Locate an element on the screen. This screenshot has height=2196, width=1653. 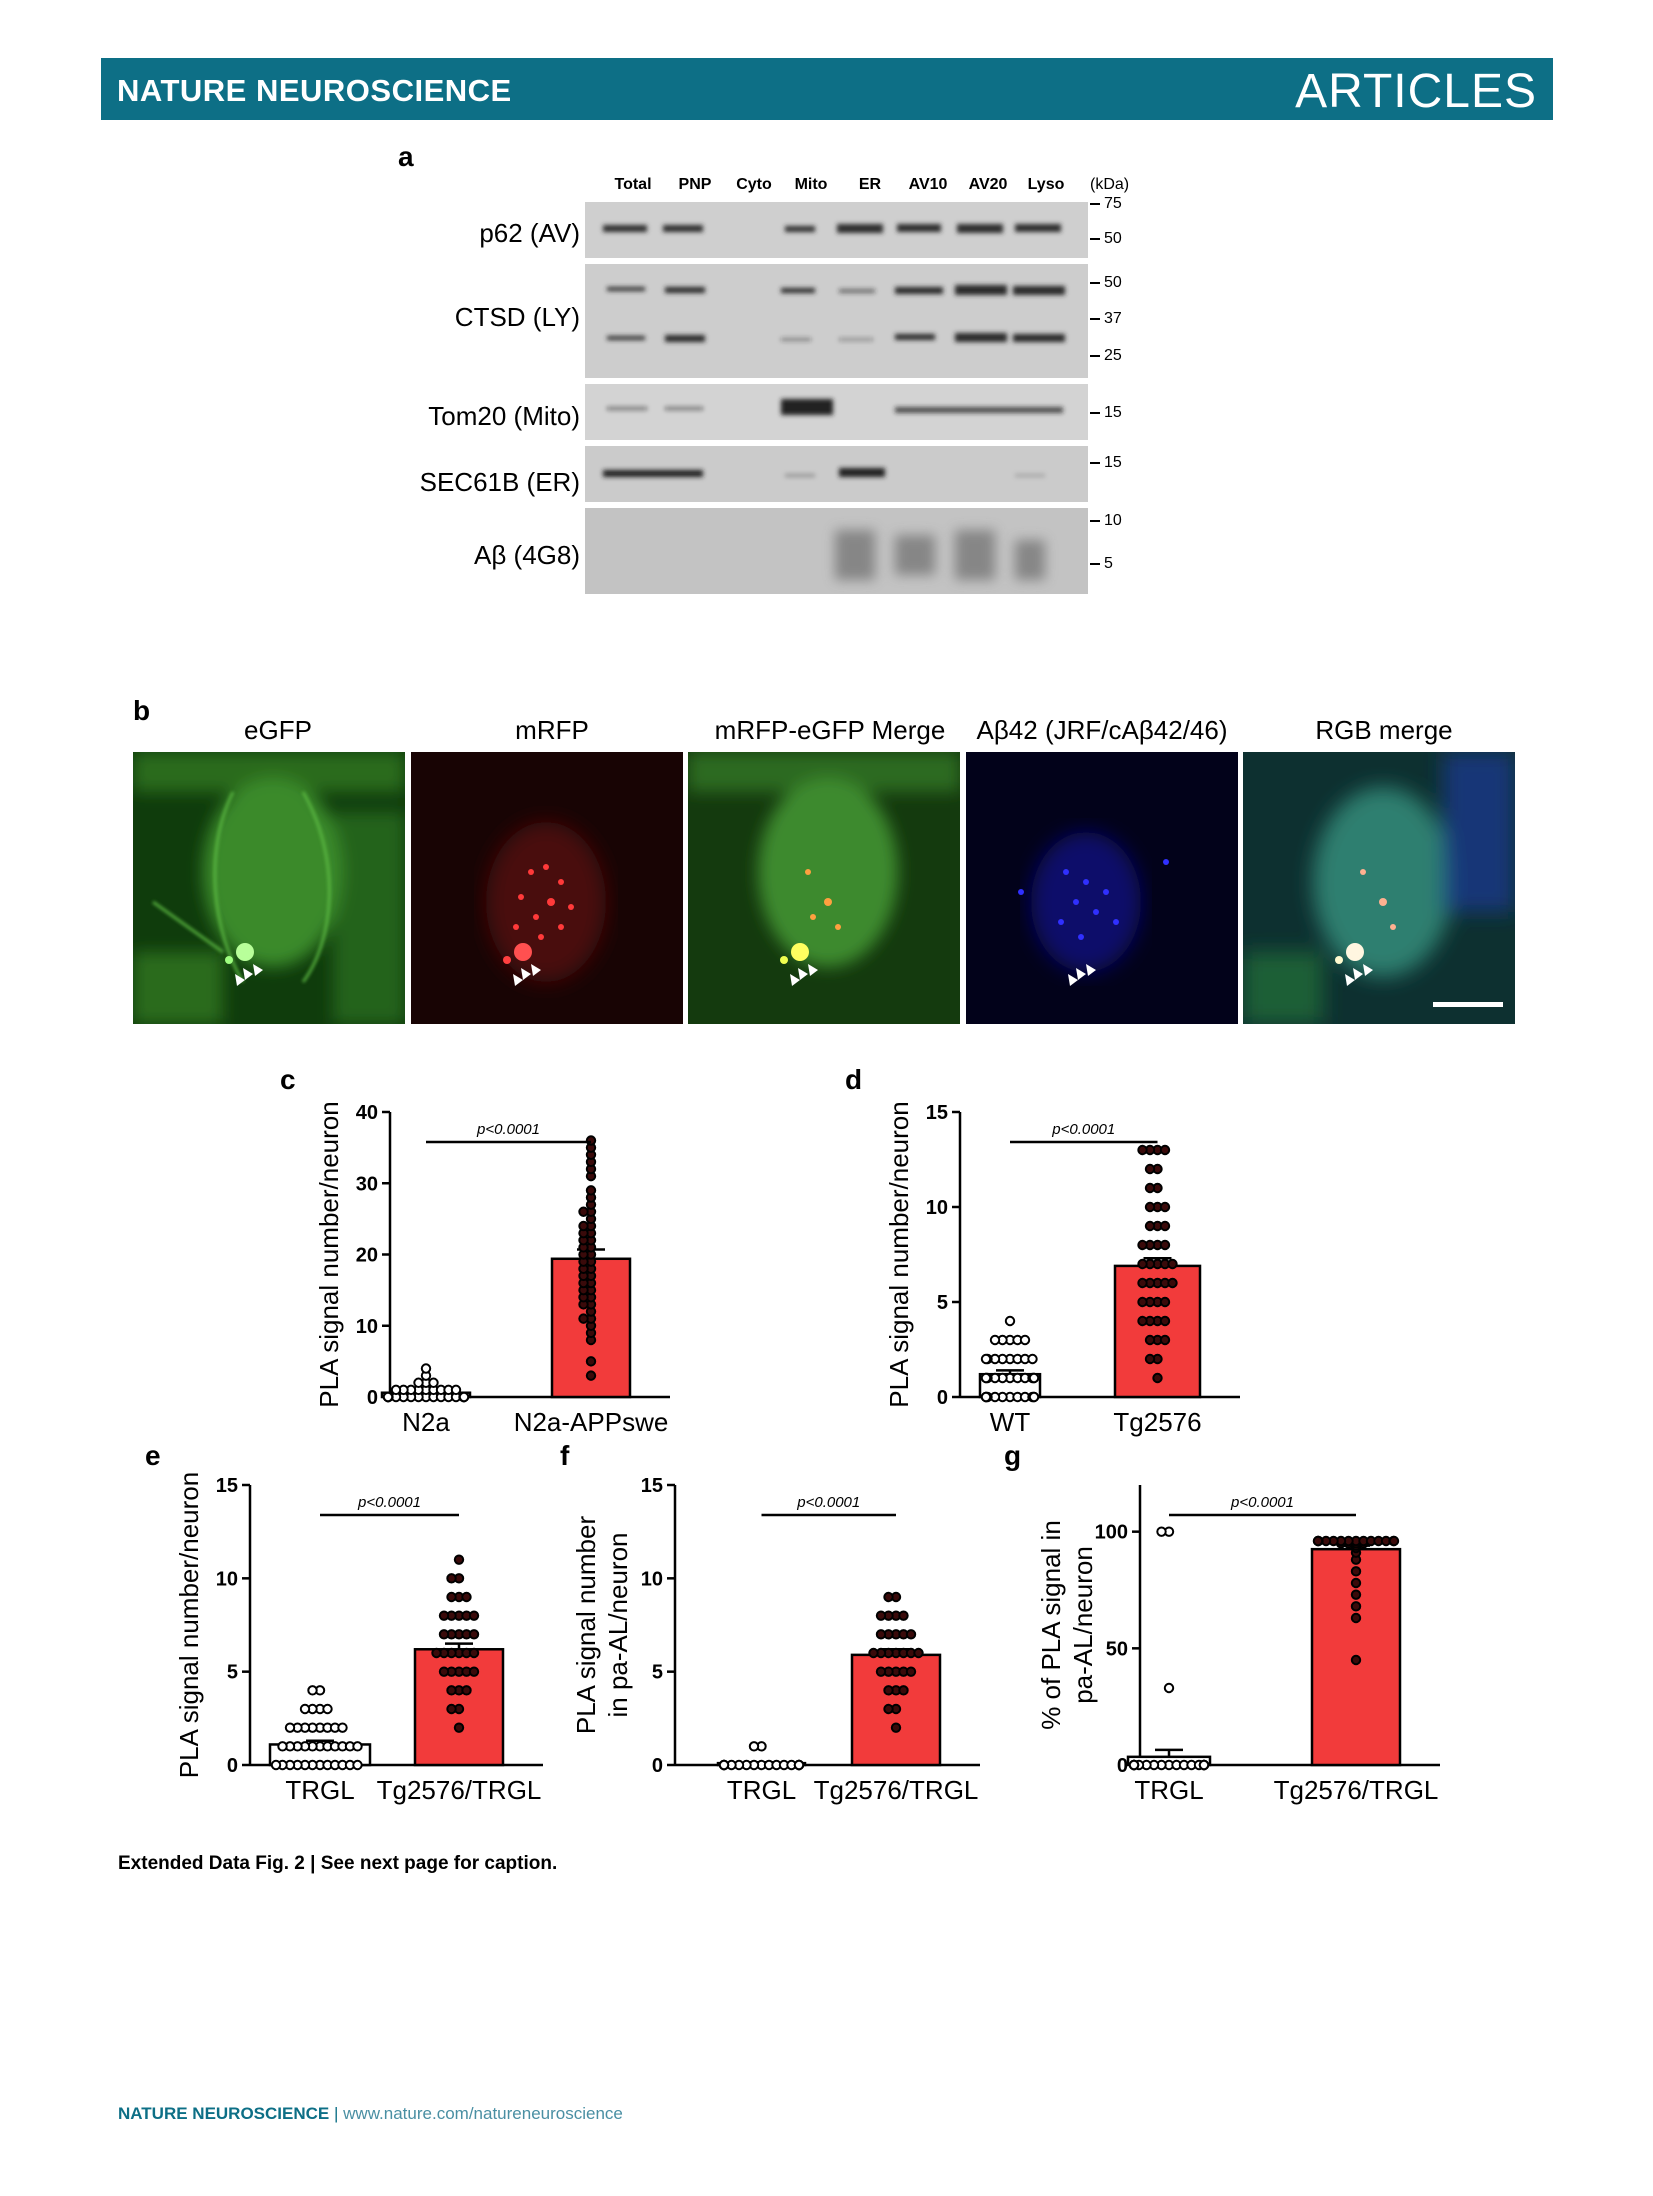
panel-b-label: b is located at coordinates (142, 710).